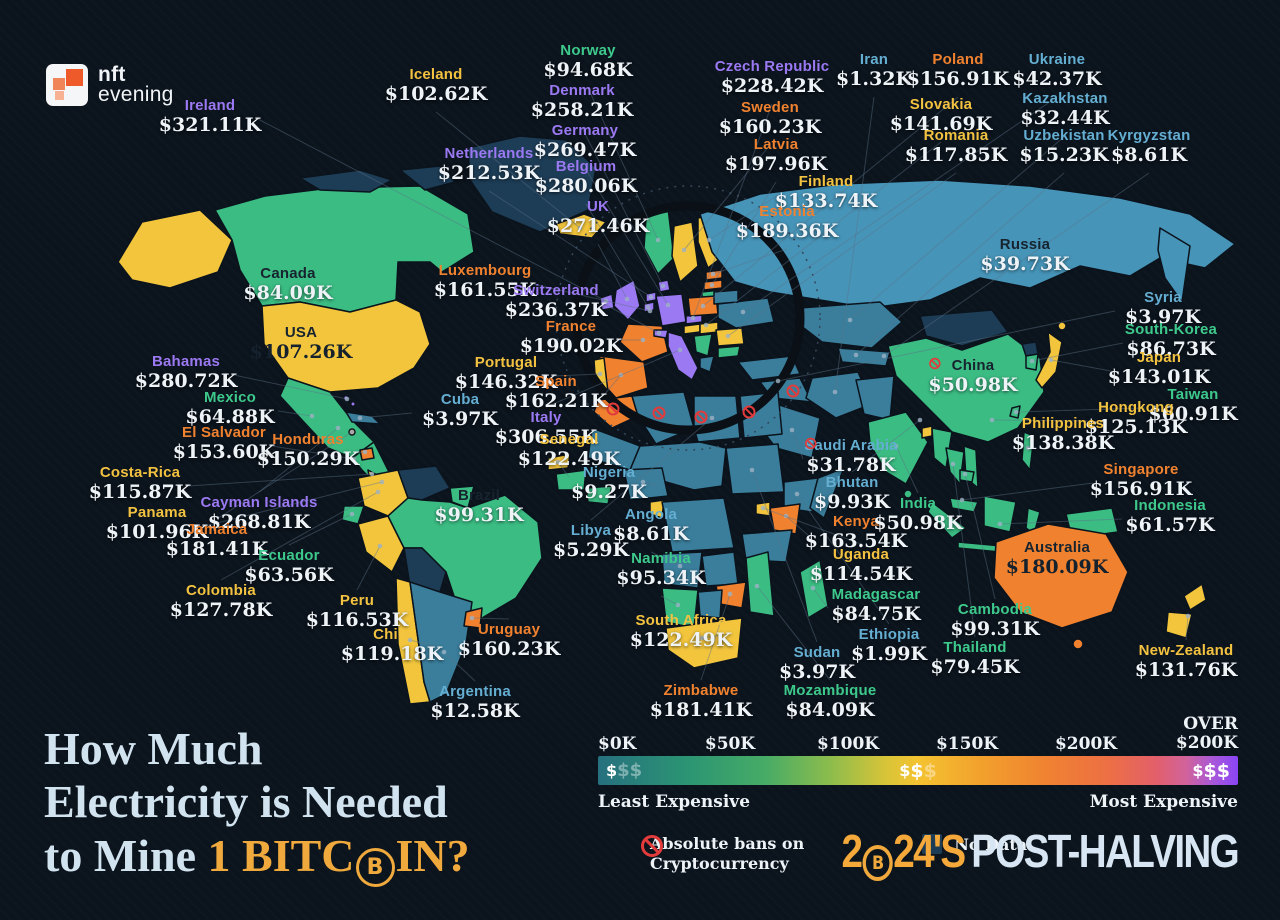 This screenshot has height=920, width=1280. I want to click on country-value: $258.21K, so click(582, 110).